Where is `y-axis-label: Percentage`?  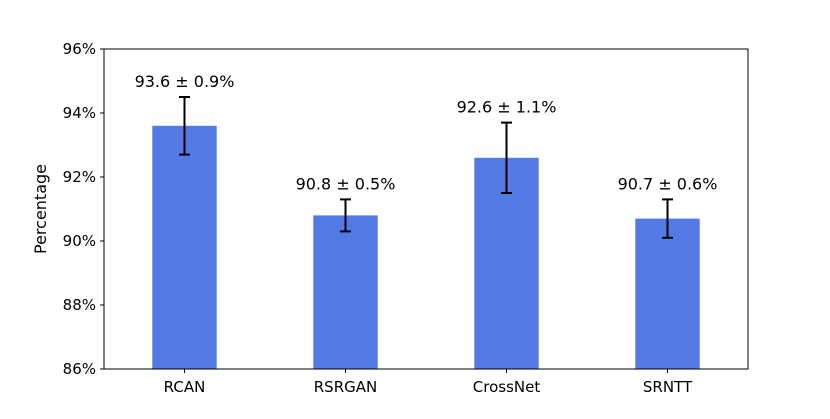 y-axis-label: Percentage is located at coordinates (40, 209).